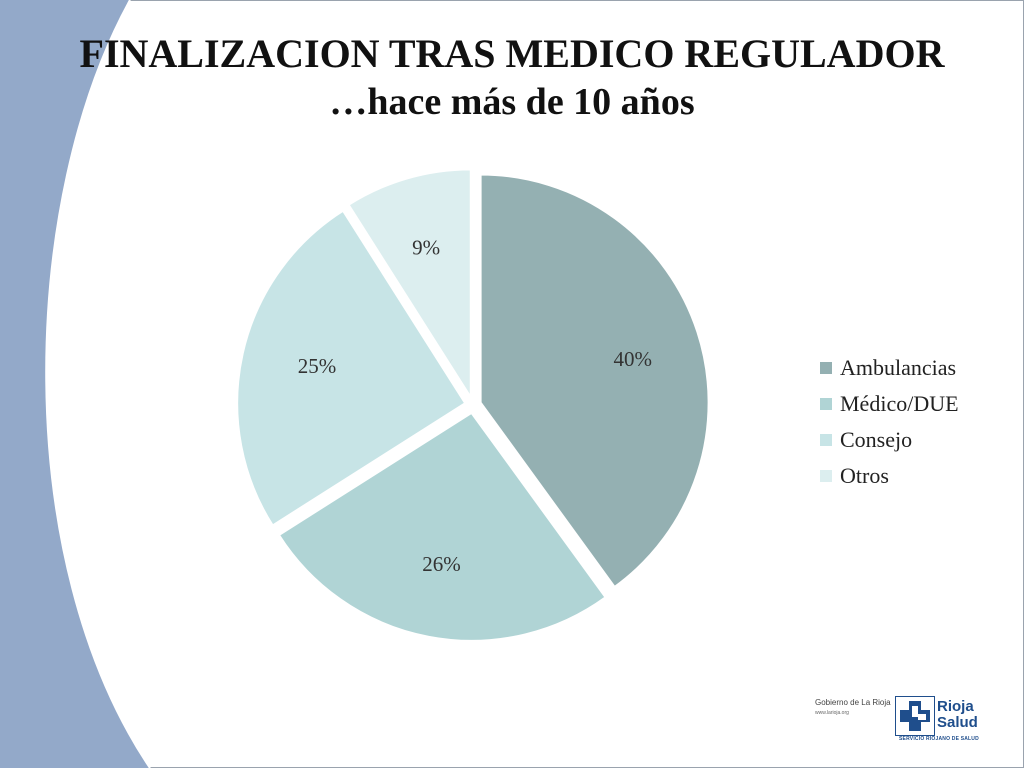  What do you see at coordinates (955, 706) in the screenshot?
I see `rioja-word: Rioja` at bounding box center [955, 706].